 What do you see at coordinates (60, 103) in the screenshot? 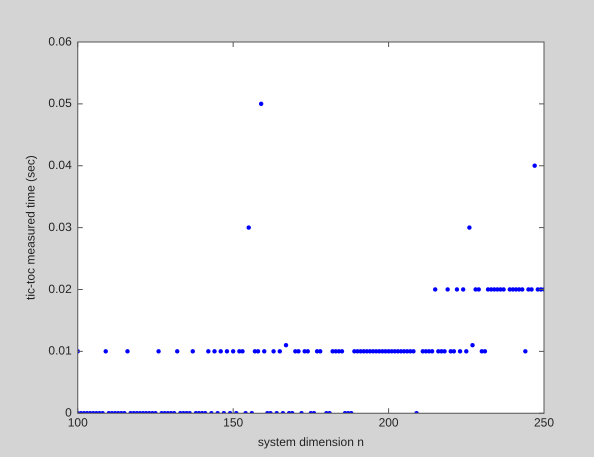
I see `y-tick-label: 0.05` at bounding box center [60, 103].